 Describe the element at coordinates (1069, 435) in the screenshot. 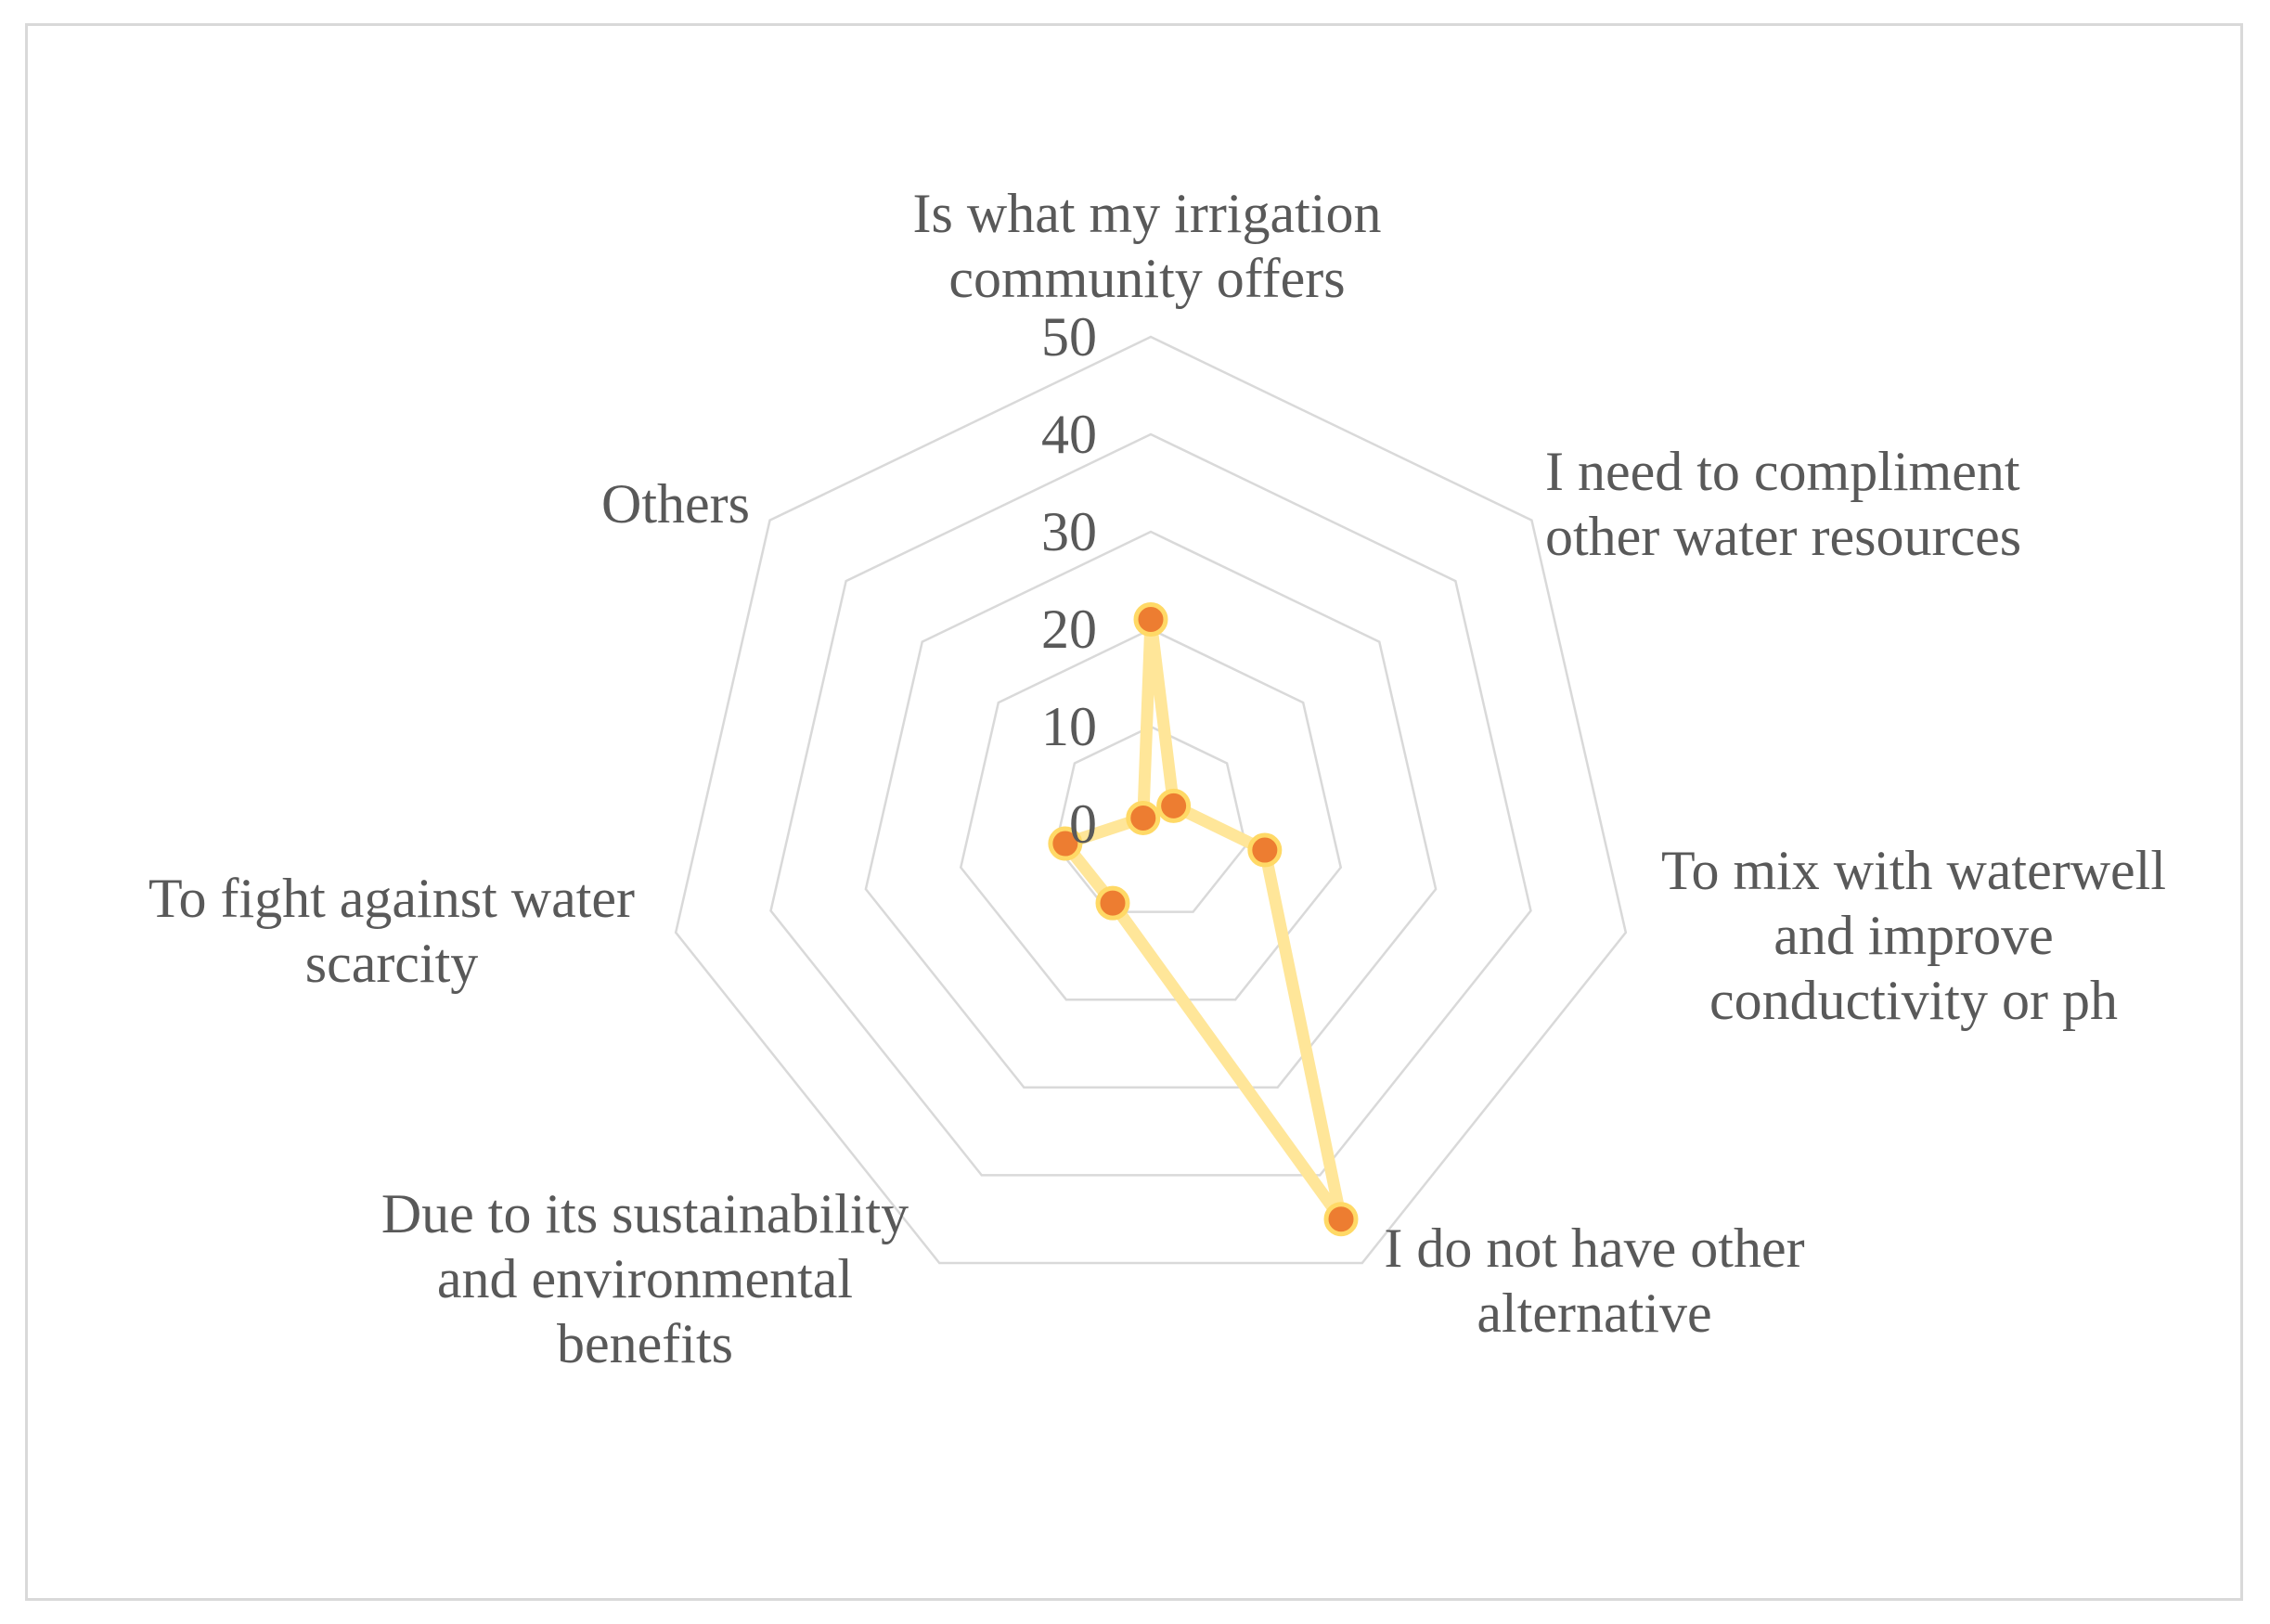

I see `tick-label-40: 40` at that location.